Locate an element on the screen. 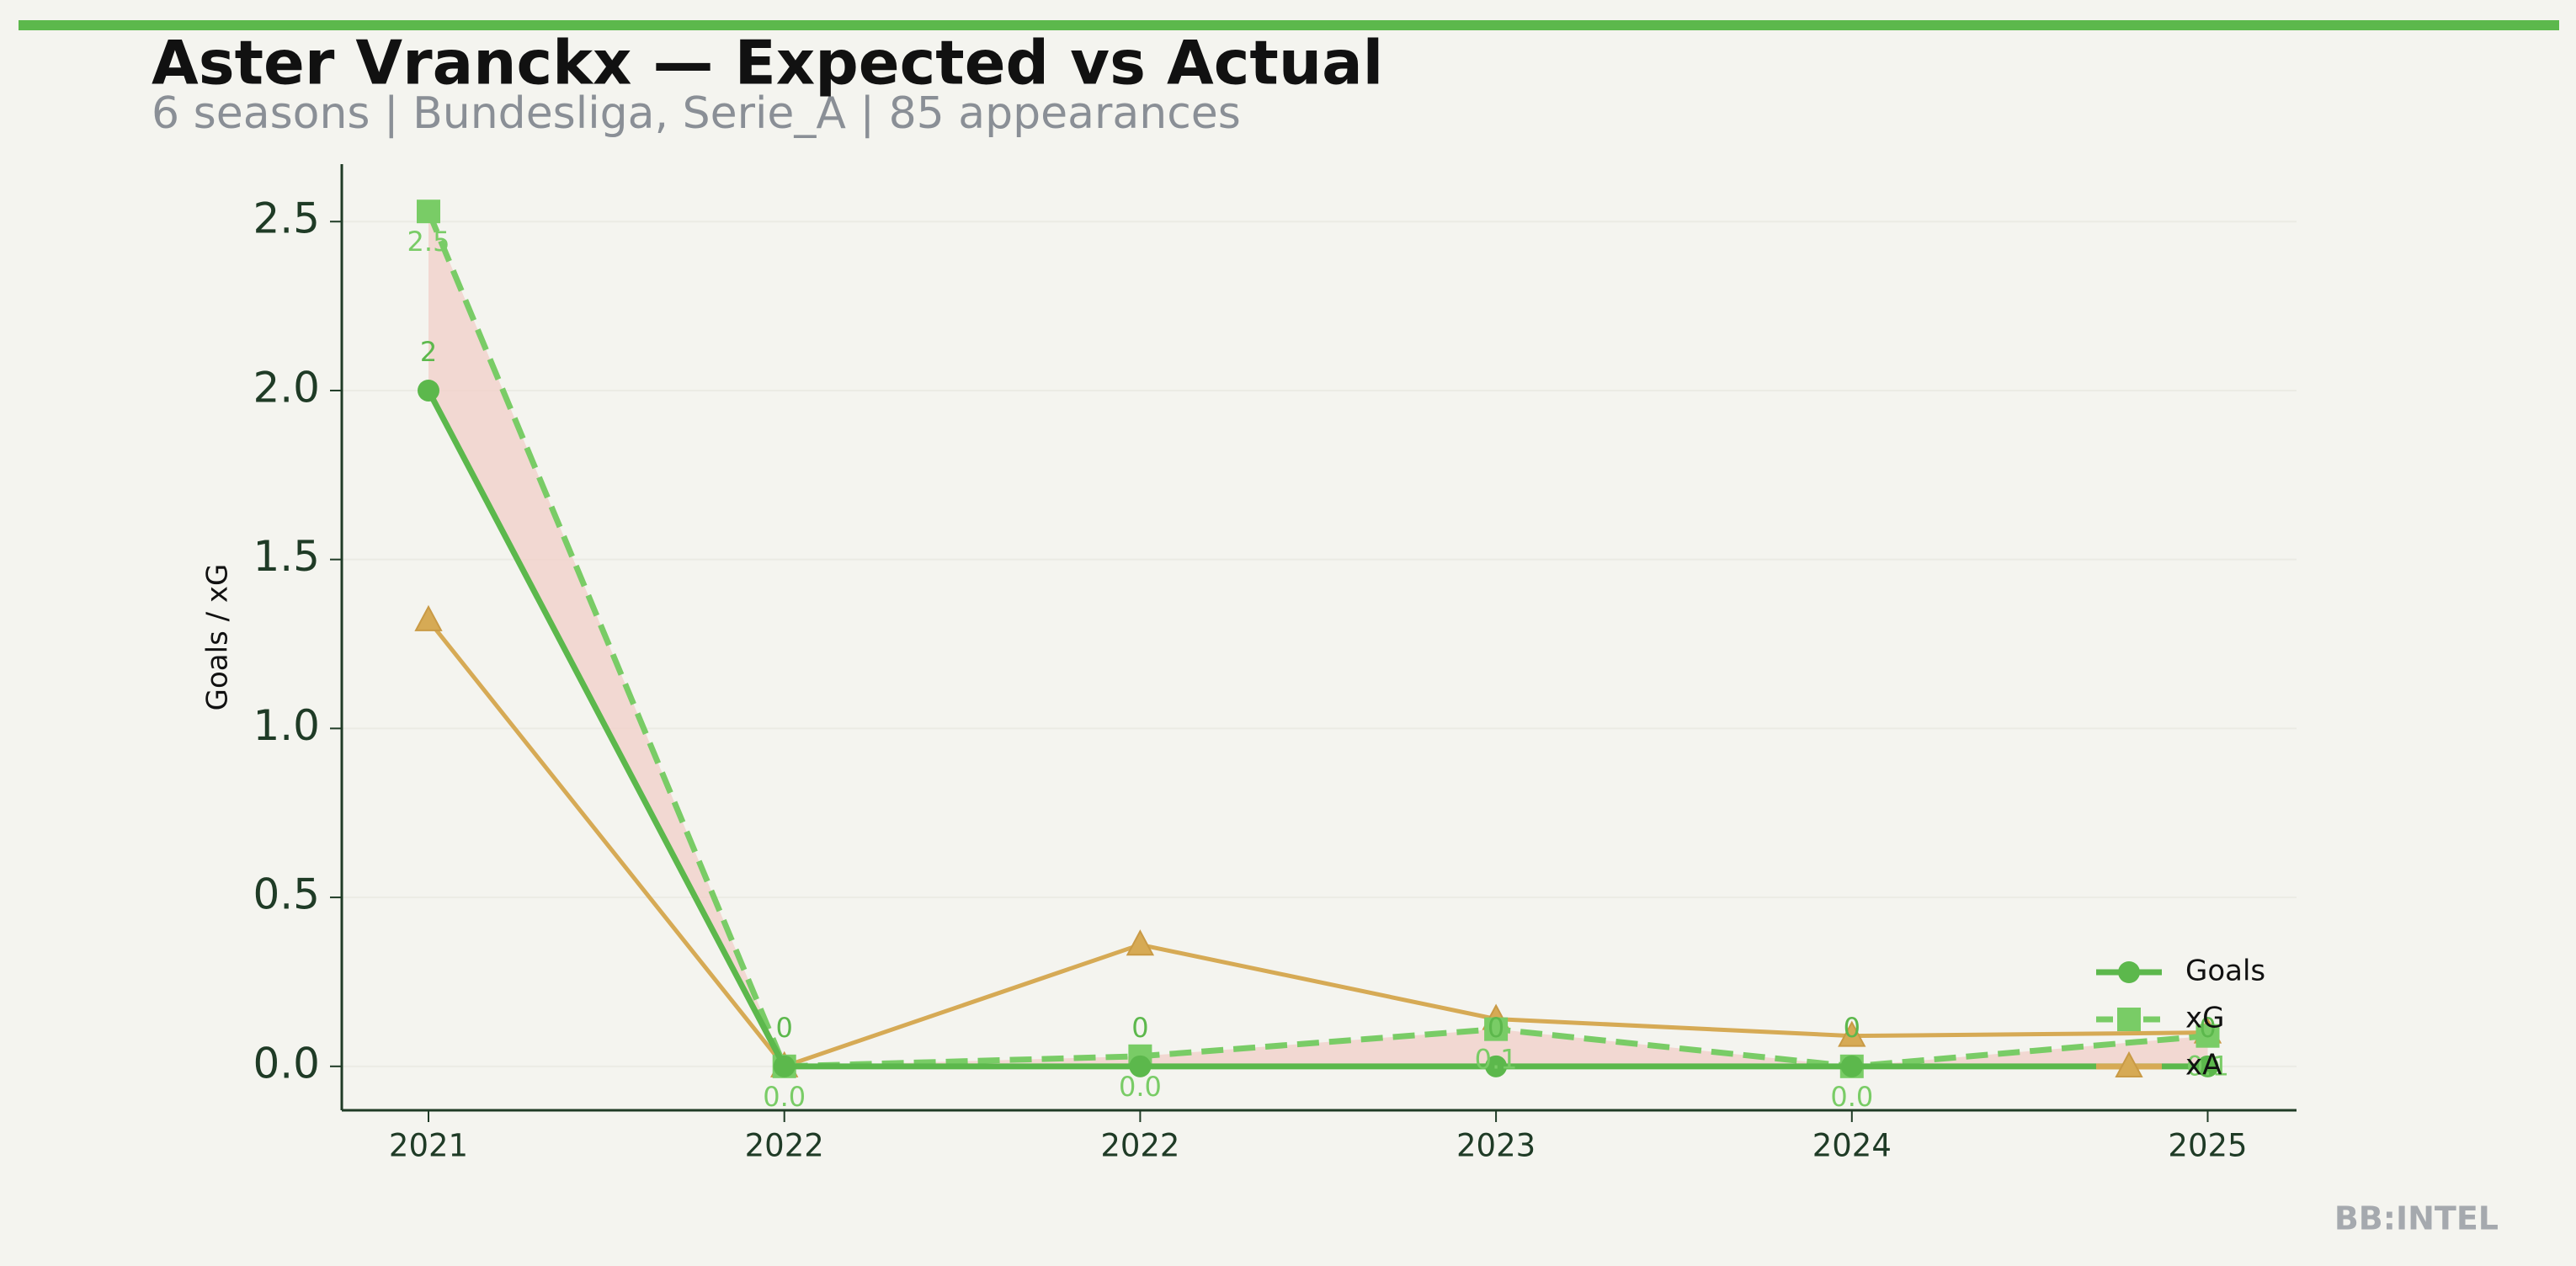 The width and height of the screenshot is (2576, 1266). legend-label: xA is located at coordinates (2203, 1065).